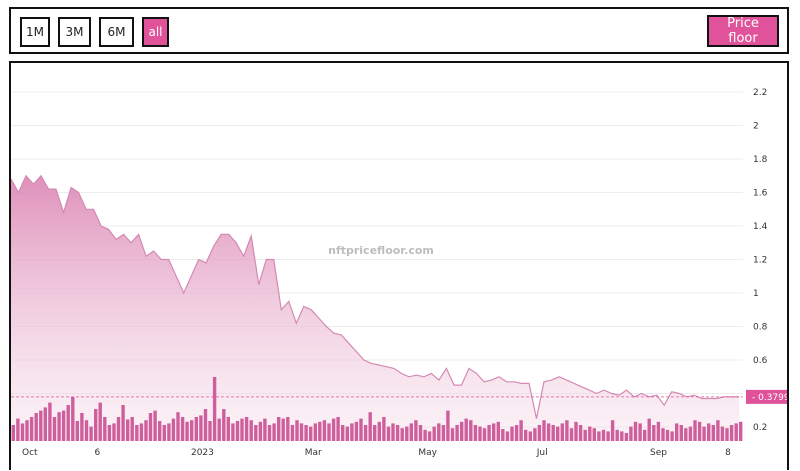 This screenshot has width=800, height=471. Describe the element at coordinates (760, 428) in the screenshot. I see `y-tick-label: 0.2` at that location.